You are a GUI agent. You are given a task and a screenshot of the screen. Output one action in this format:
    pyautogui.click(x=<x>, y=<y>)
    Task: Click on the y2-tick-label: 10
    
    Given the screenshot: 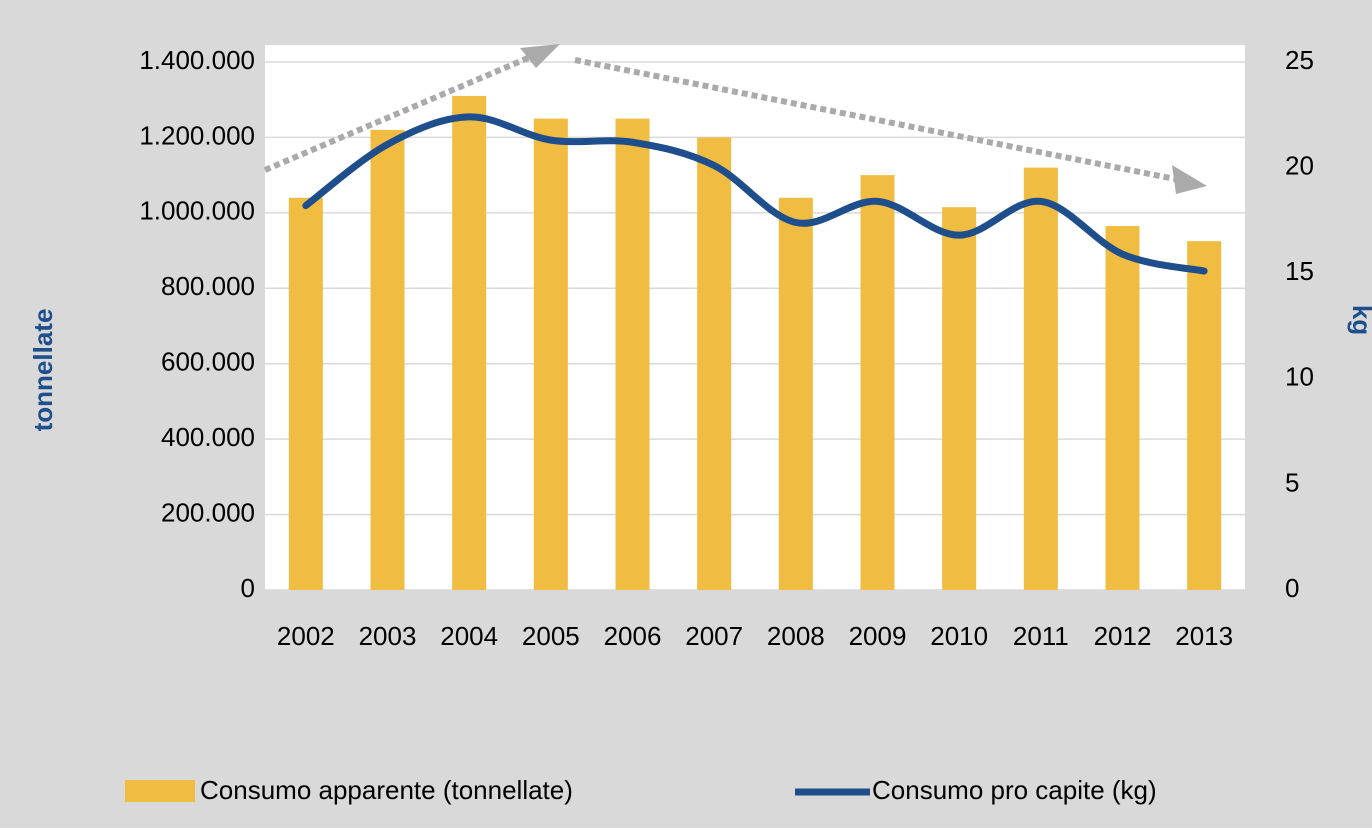 What is the action you would take?
    pyautogui.click(x=1299, y=377)
    